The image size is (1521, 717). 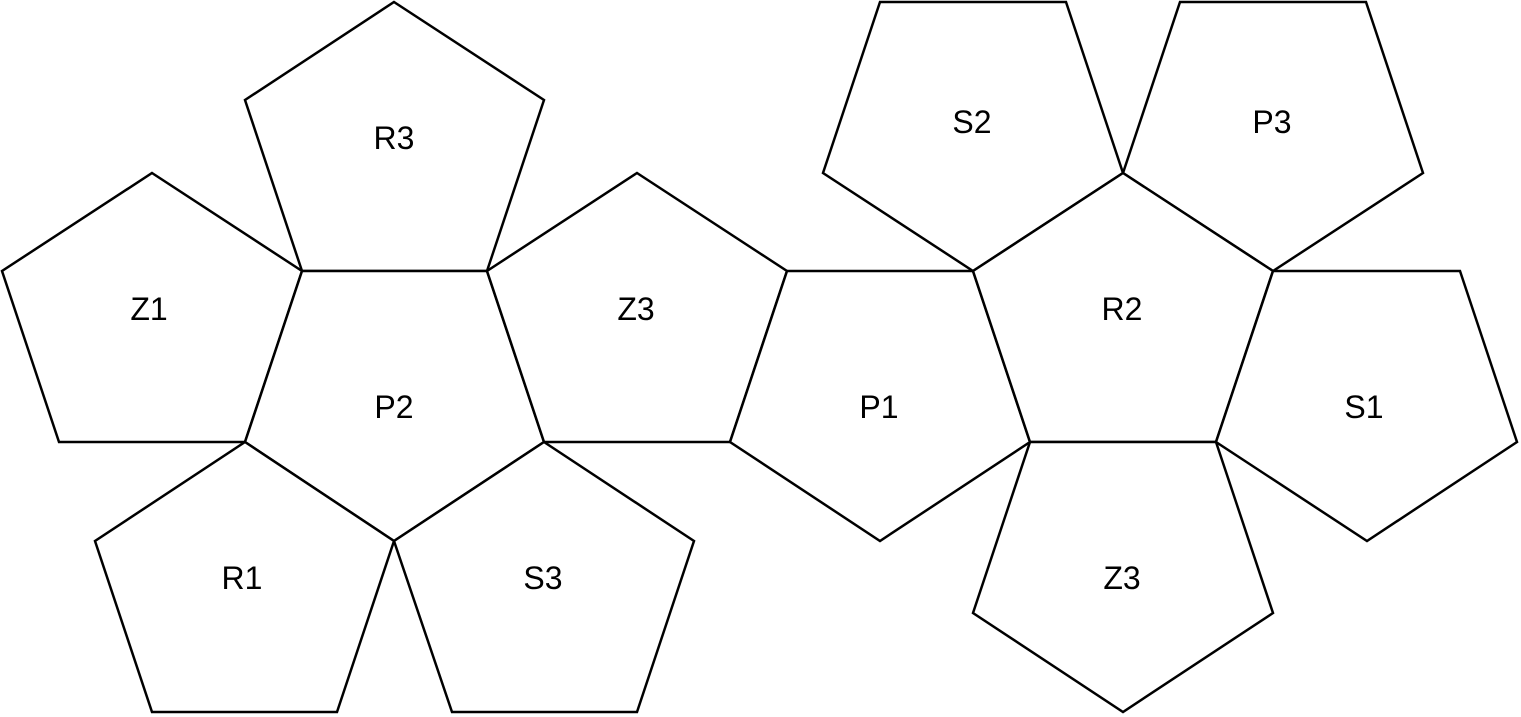 I want to click on face-z3-right: Z3, so click(x=1123, y=577).